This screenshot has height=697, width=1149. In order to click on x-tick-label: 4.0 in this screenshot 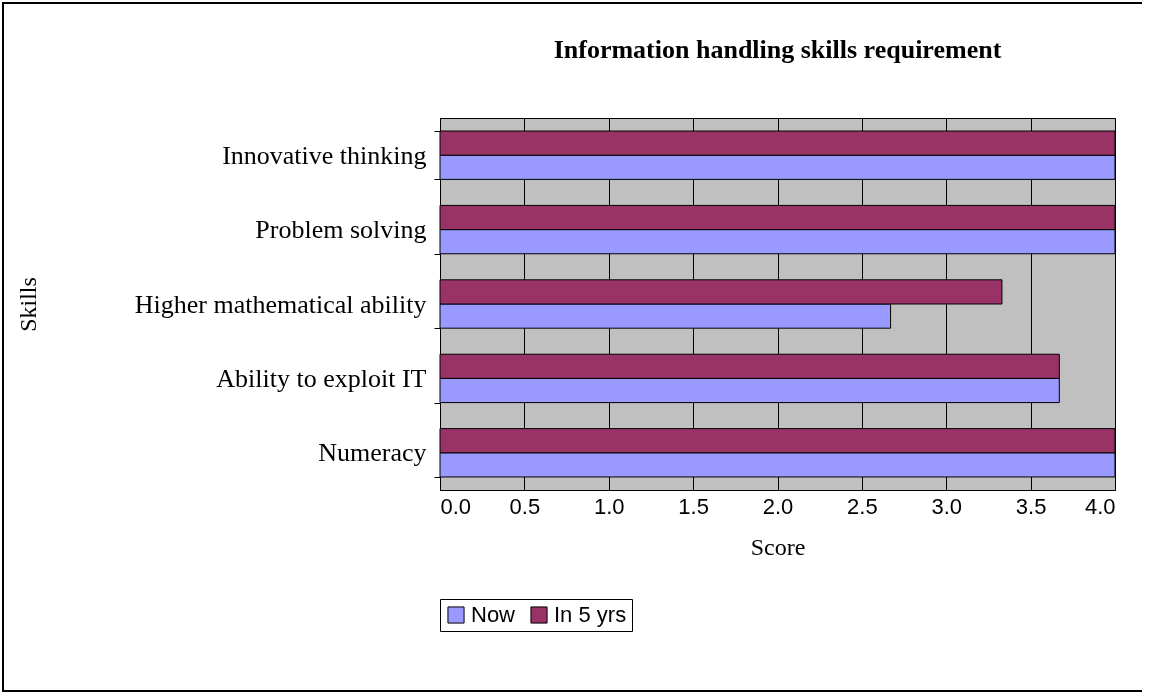, I will do `click(1100, 506)`.